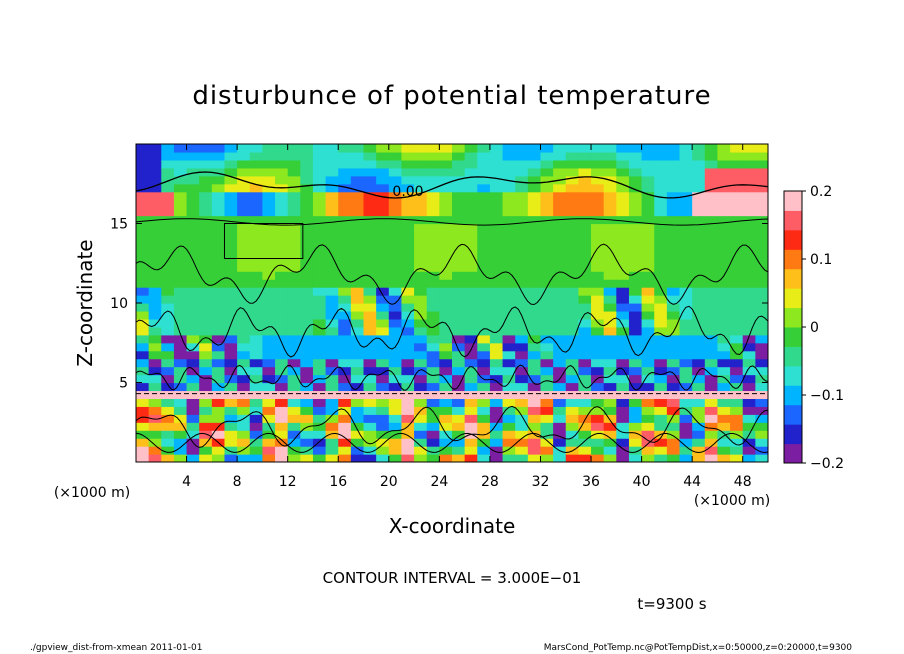 The image size is (904, 654). Describe the element at coordinates (263, 241) in the screenshot. I see `contour-line` at that location.